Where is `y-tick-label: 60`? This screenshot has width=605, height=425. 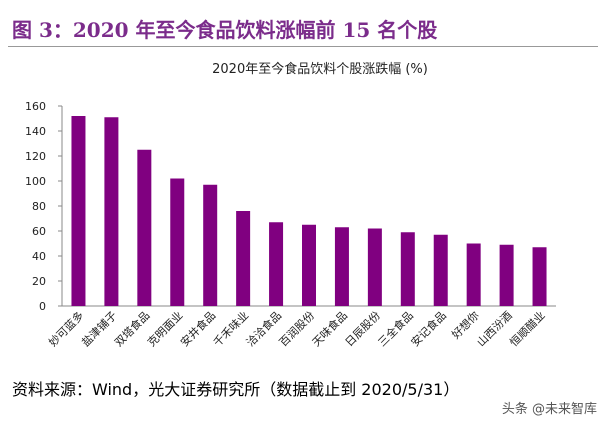 y-tick-label: 60 is located at coordinates (39, 231).